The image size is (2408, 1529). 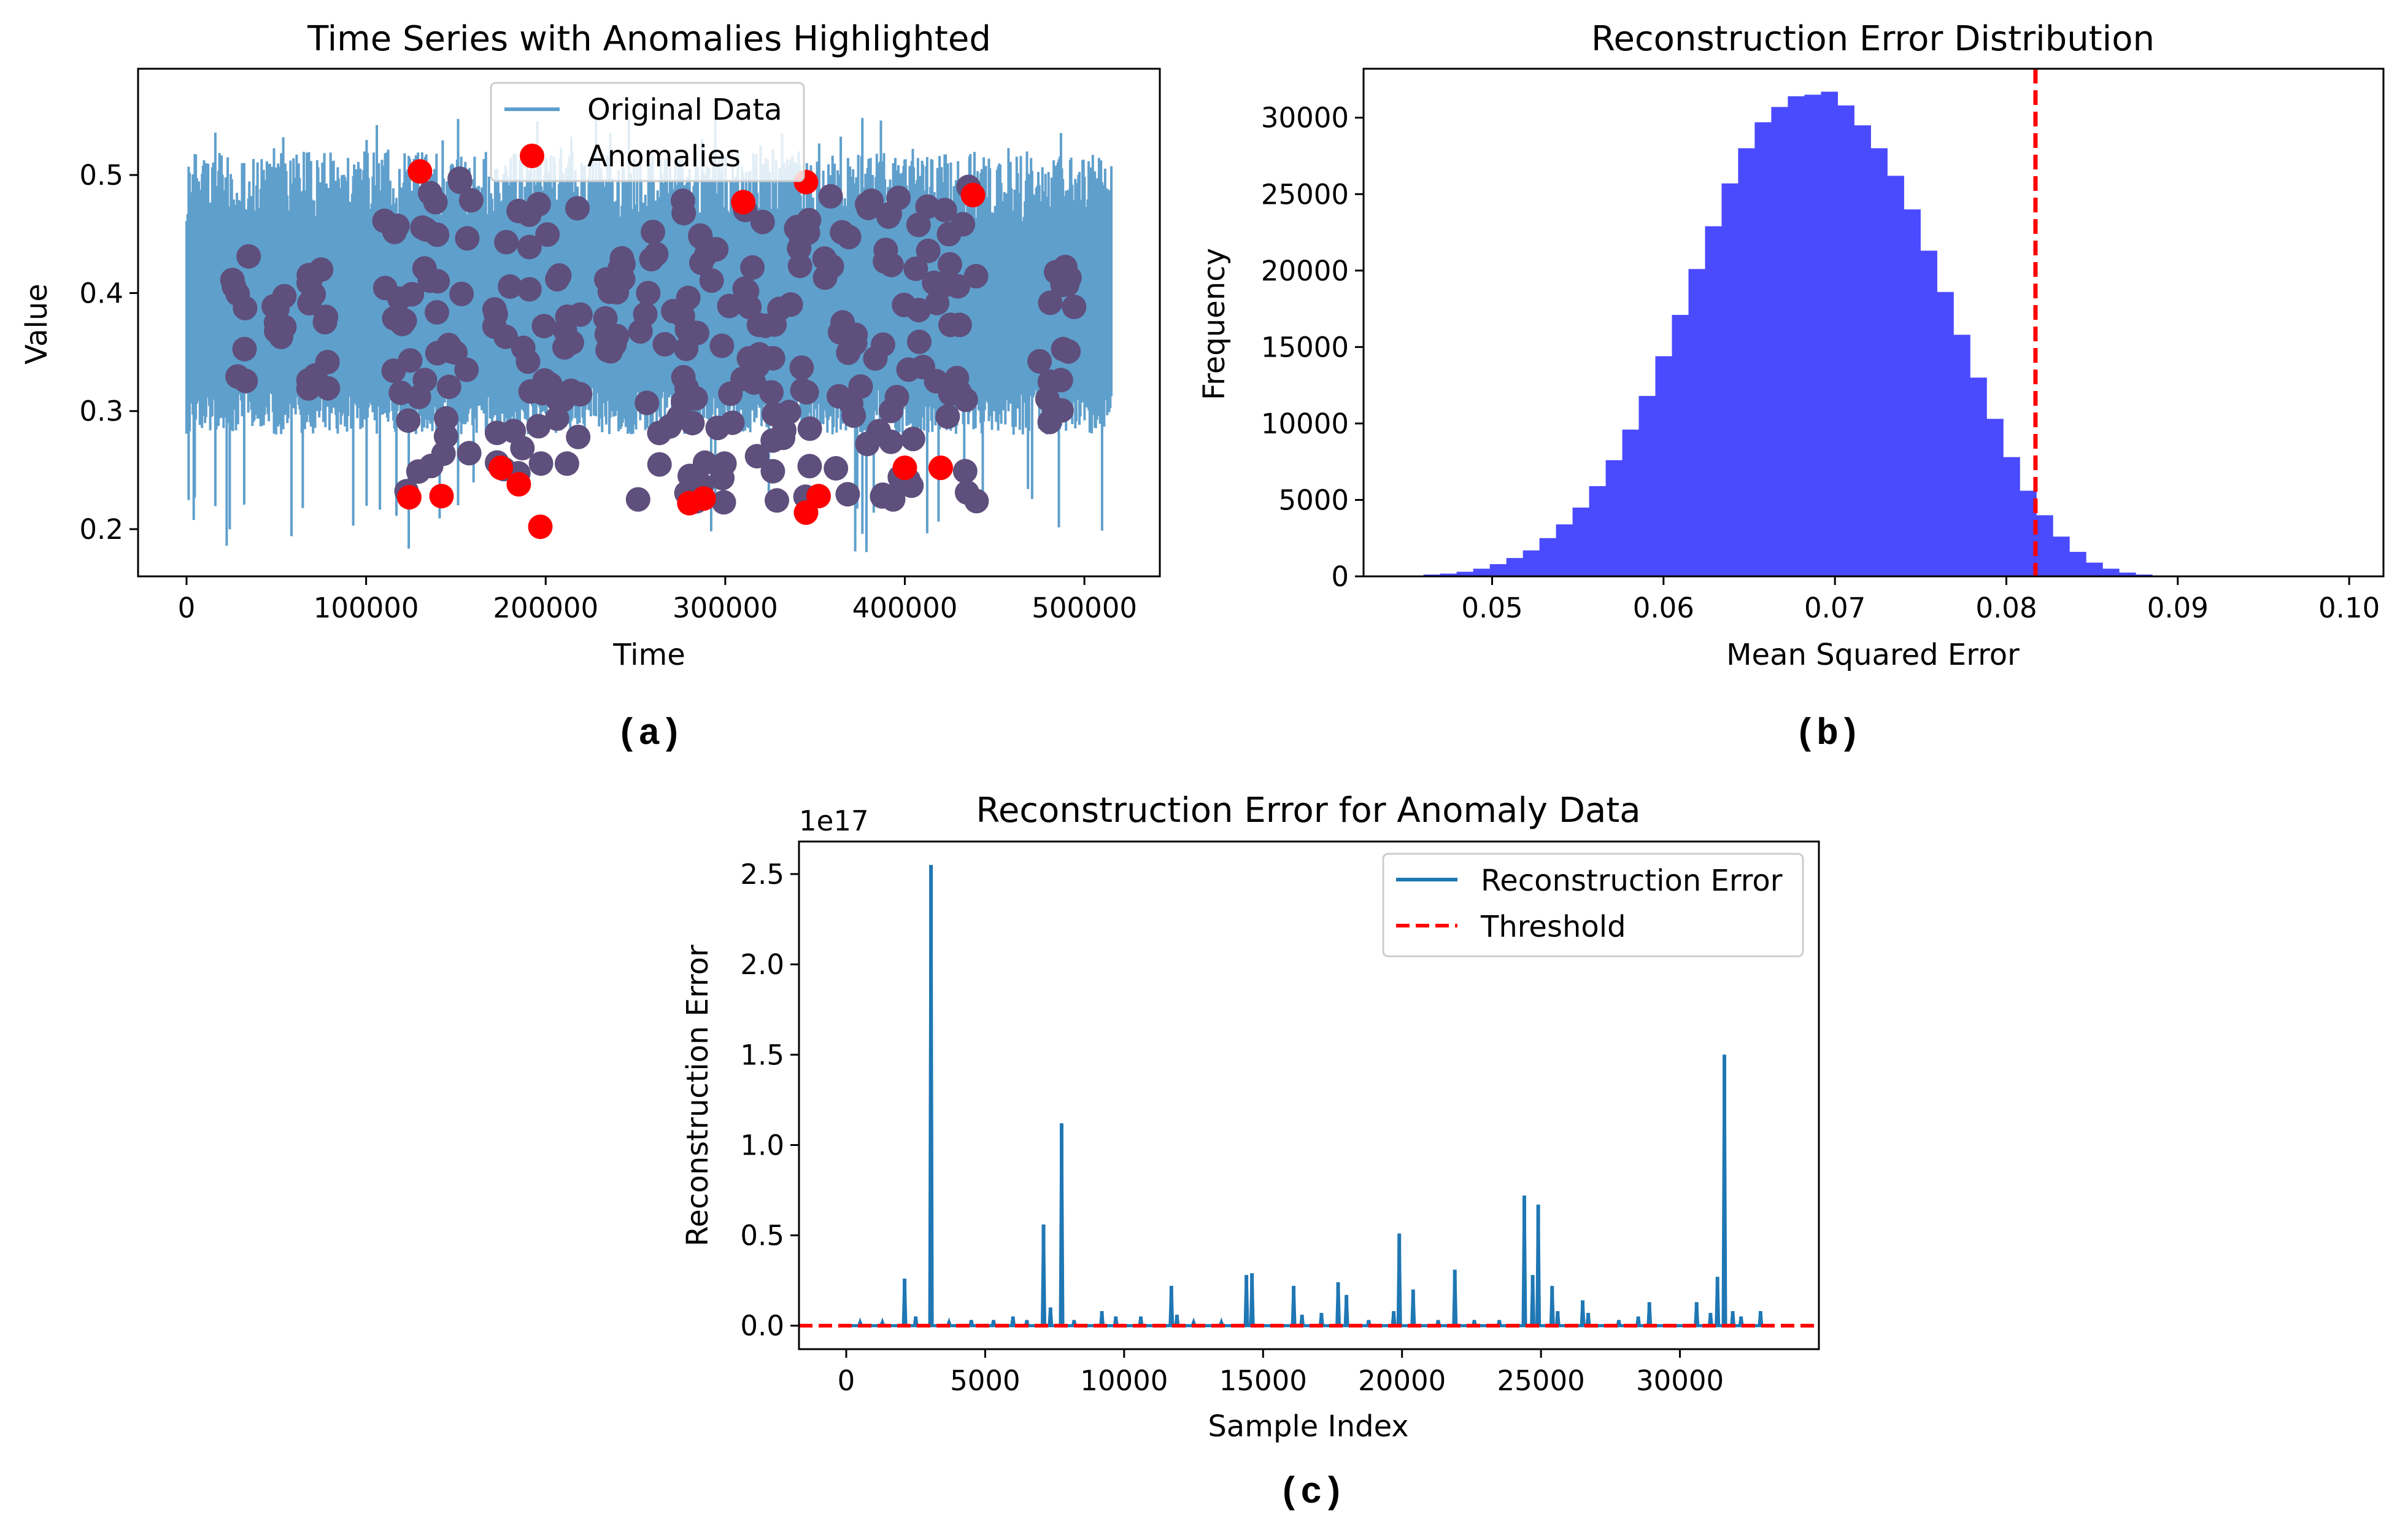 I want to click on x-tick-label: 0.08, so click(x=2006, y=608).